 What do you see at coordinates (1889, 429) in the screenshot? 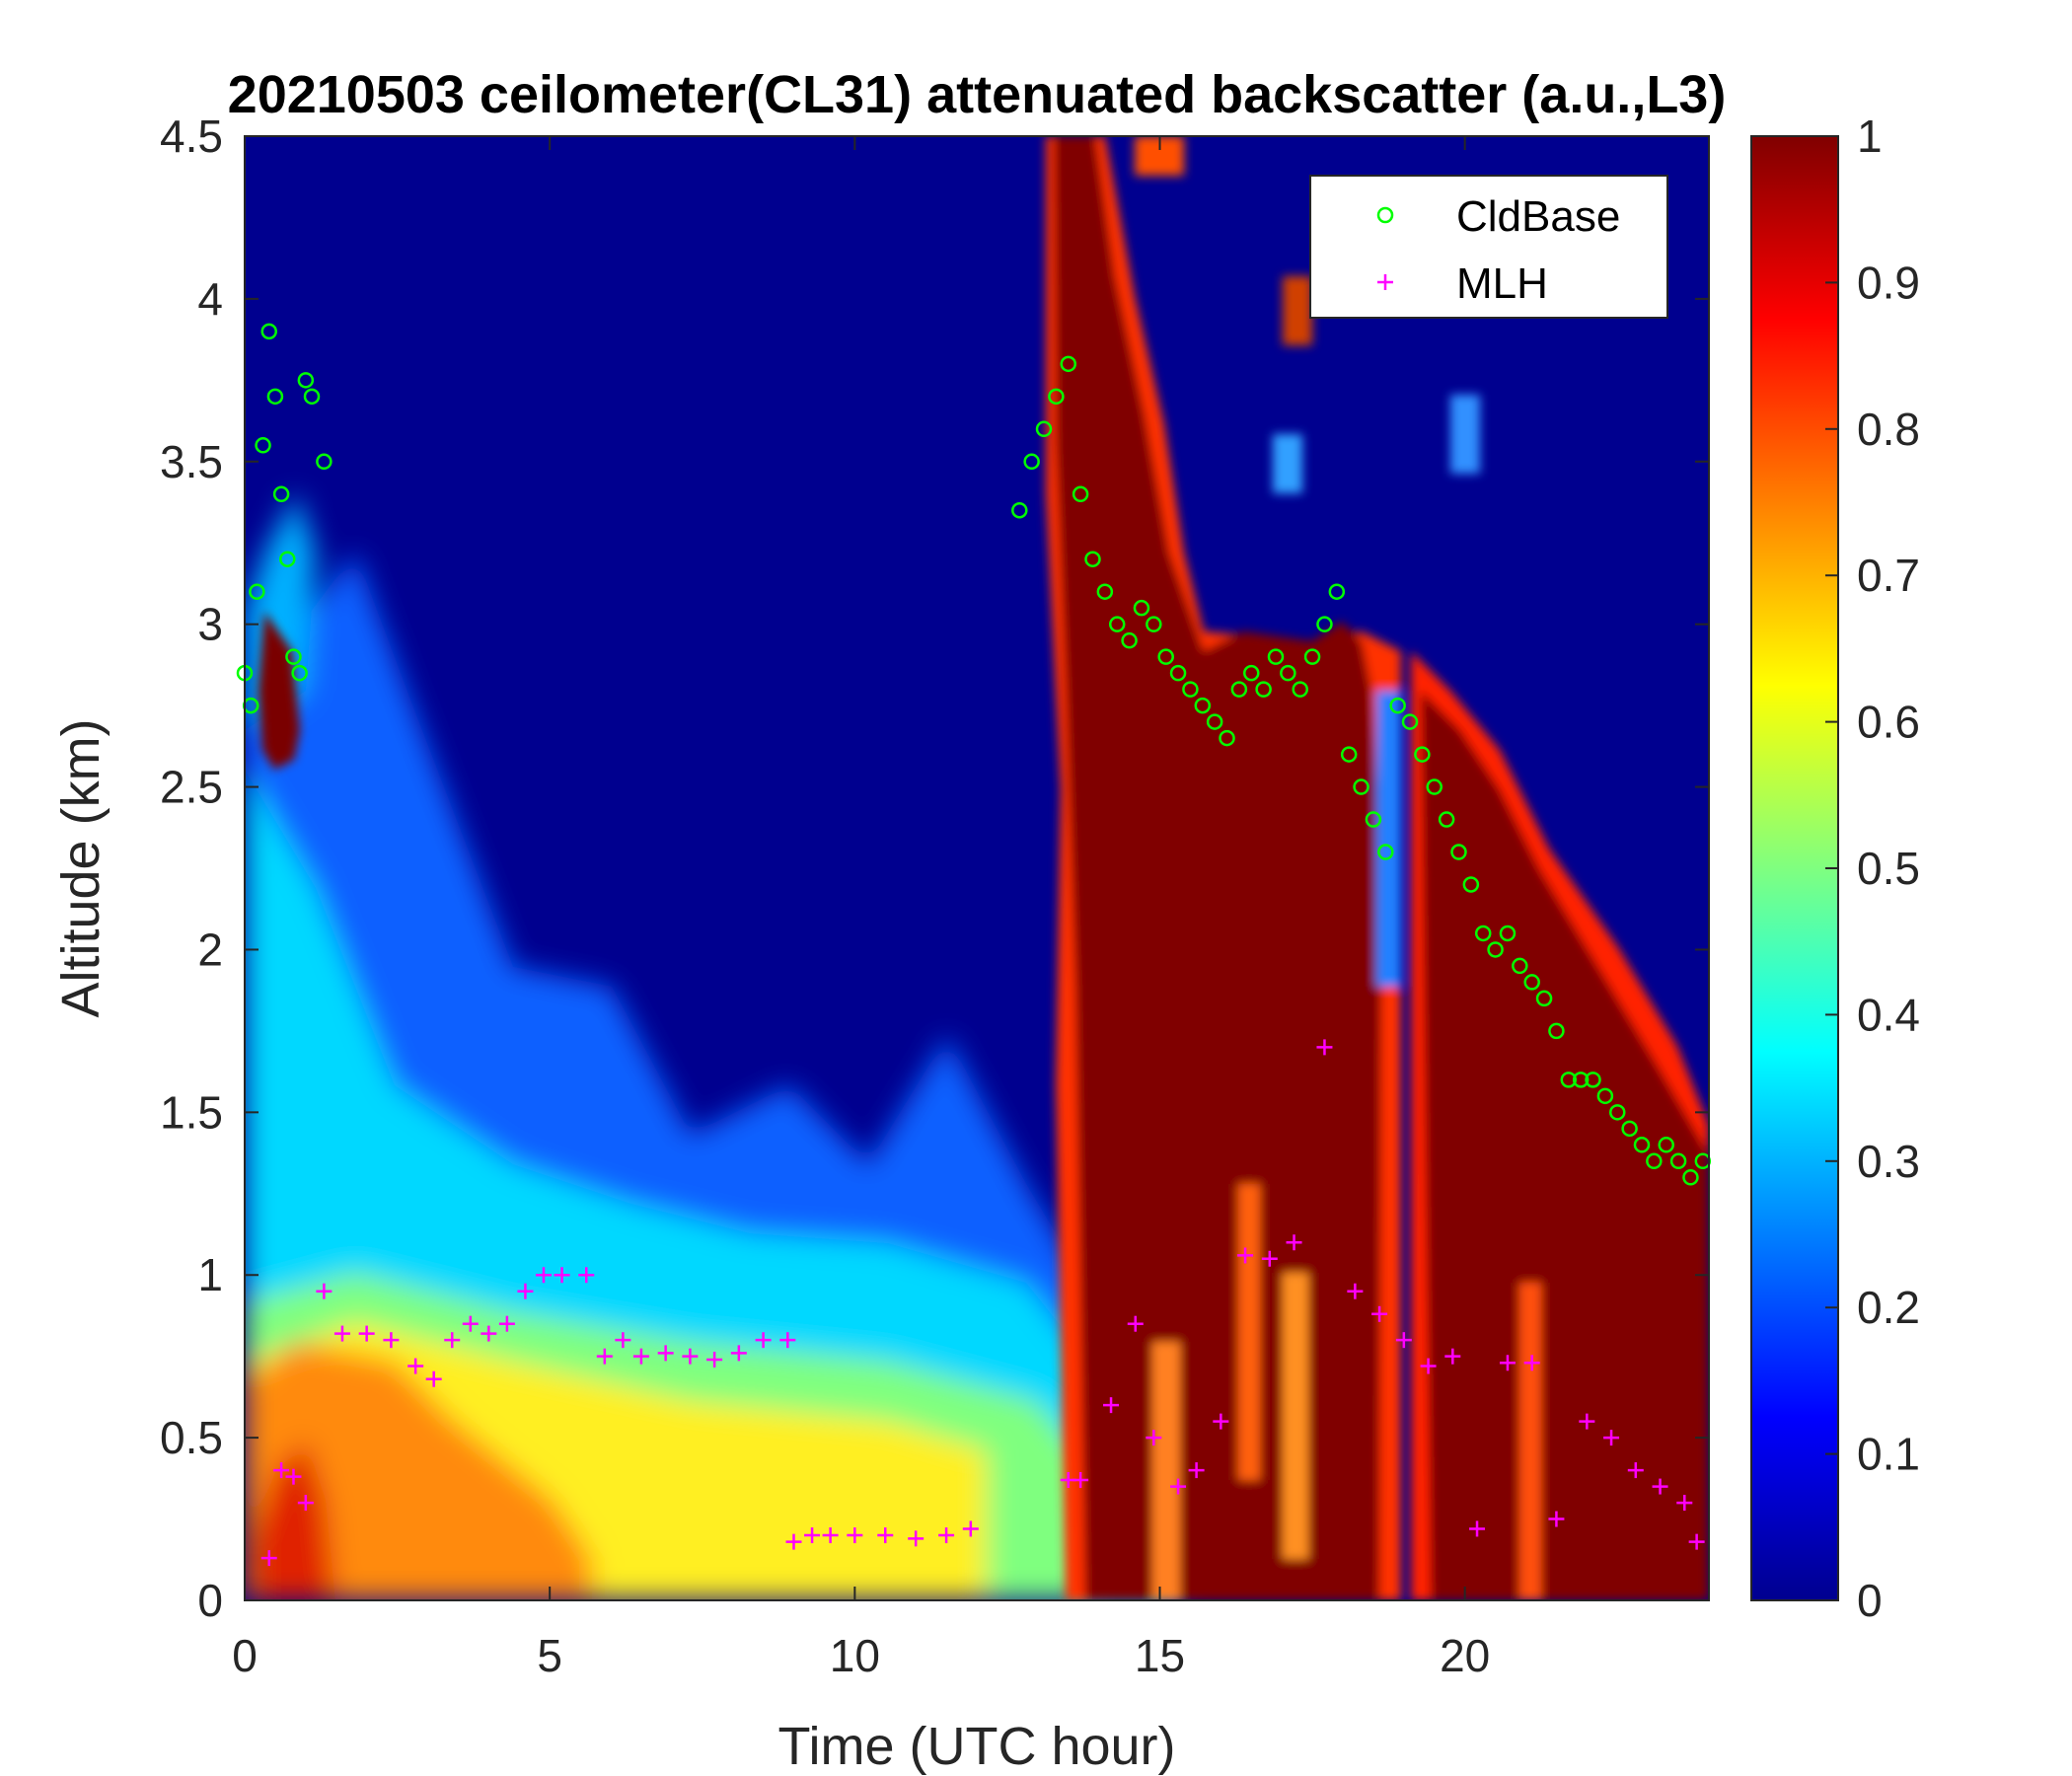
I see `colorbar-tick-label: 0.8` at bounding box center [1889, 429].